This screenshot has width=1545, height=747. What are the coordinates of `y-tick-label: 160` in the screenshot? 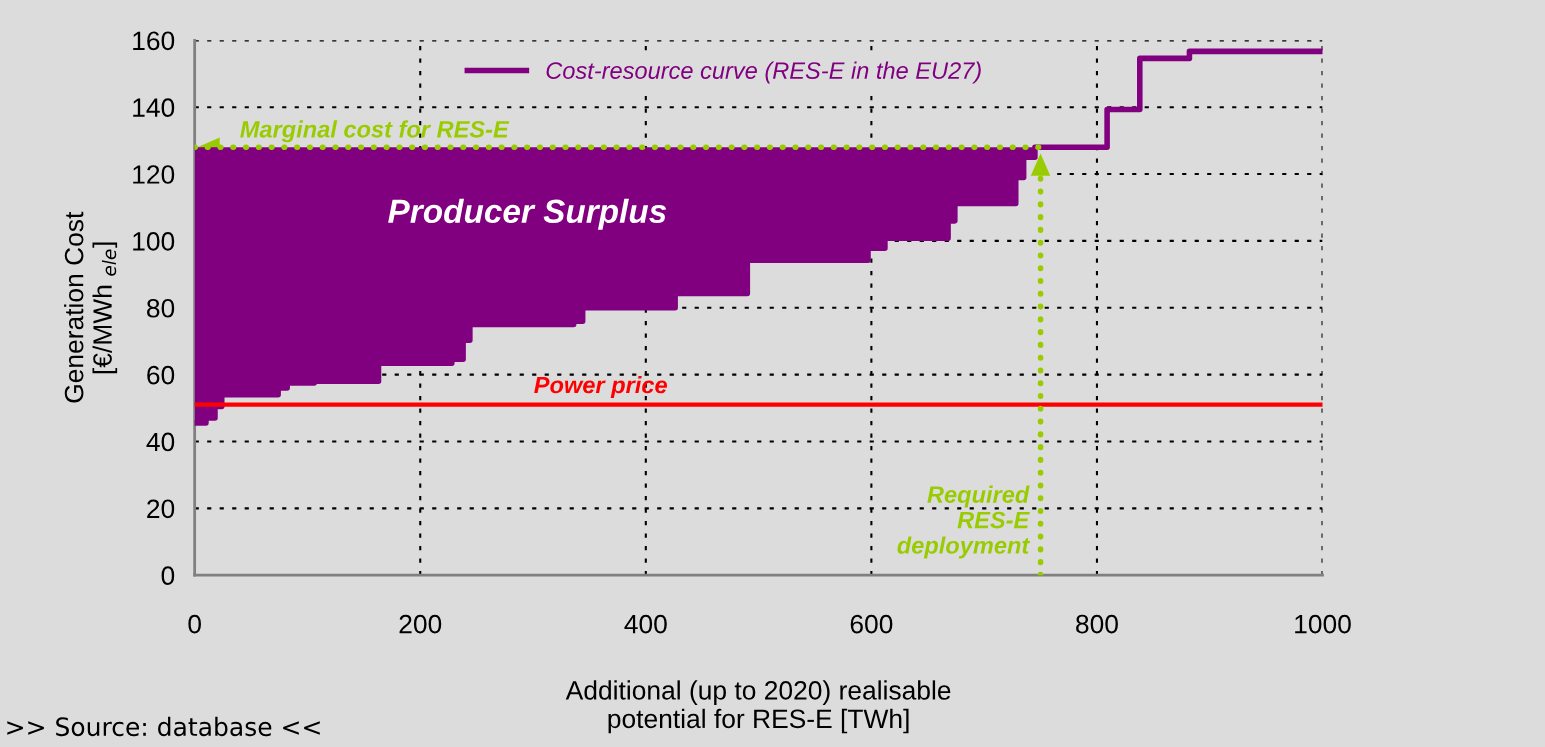 It's located at (154, 41).